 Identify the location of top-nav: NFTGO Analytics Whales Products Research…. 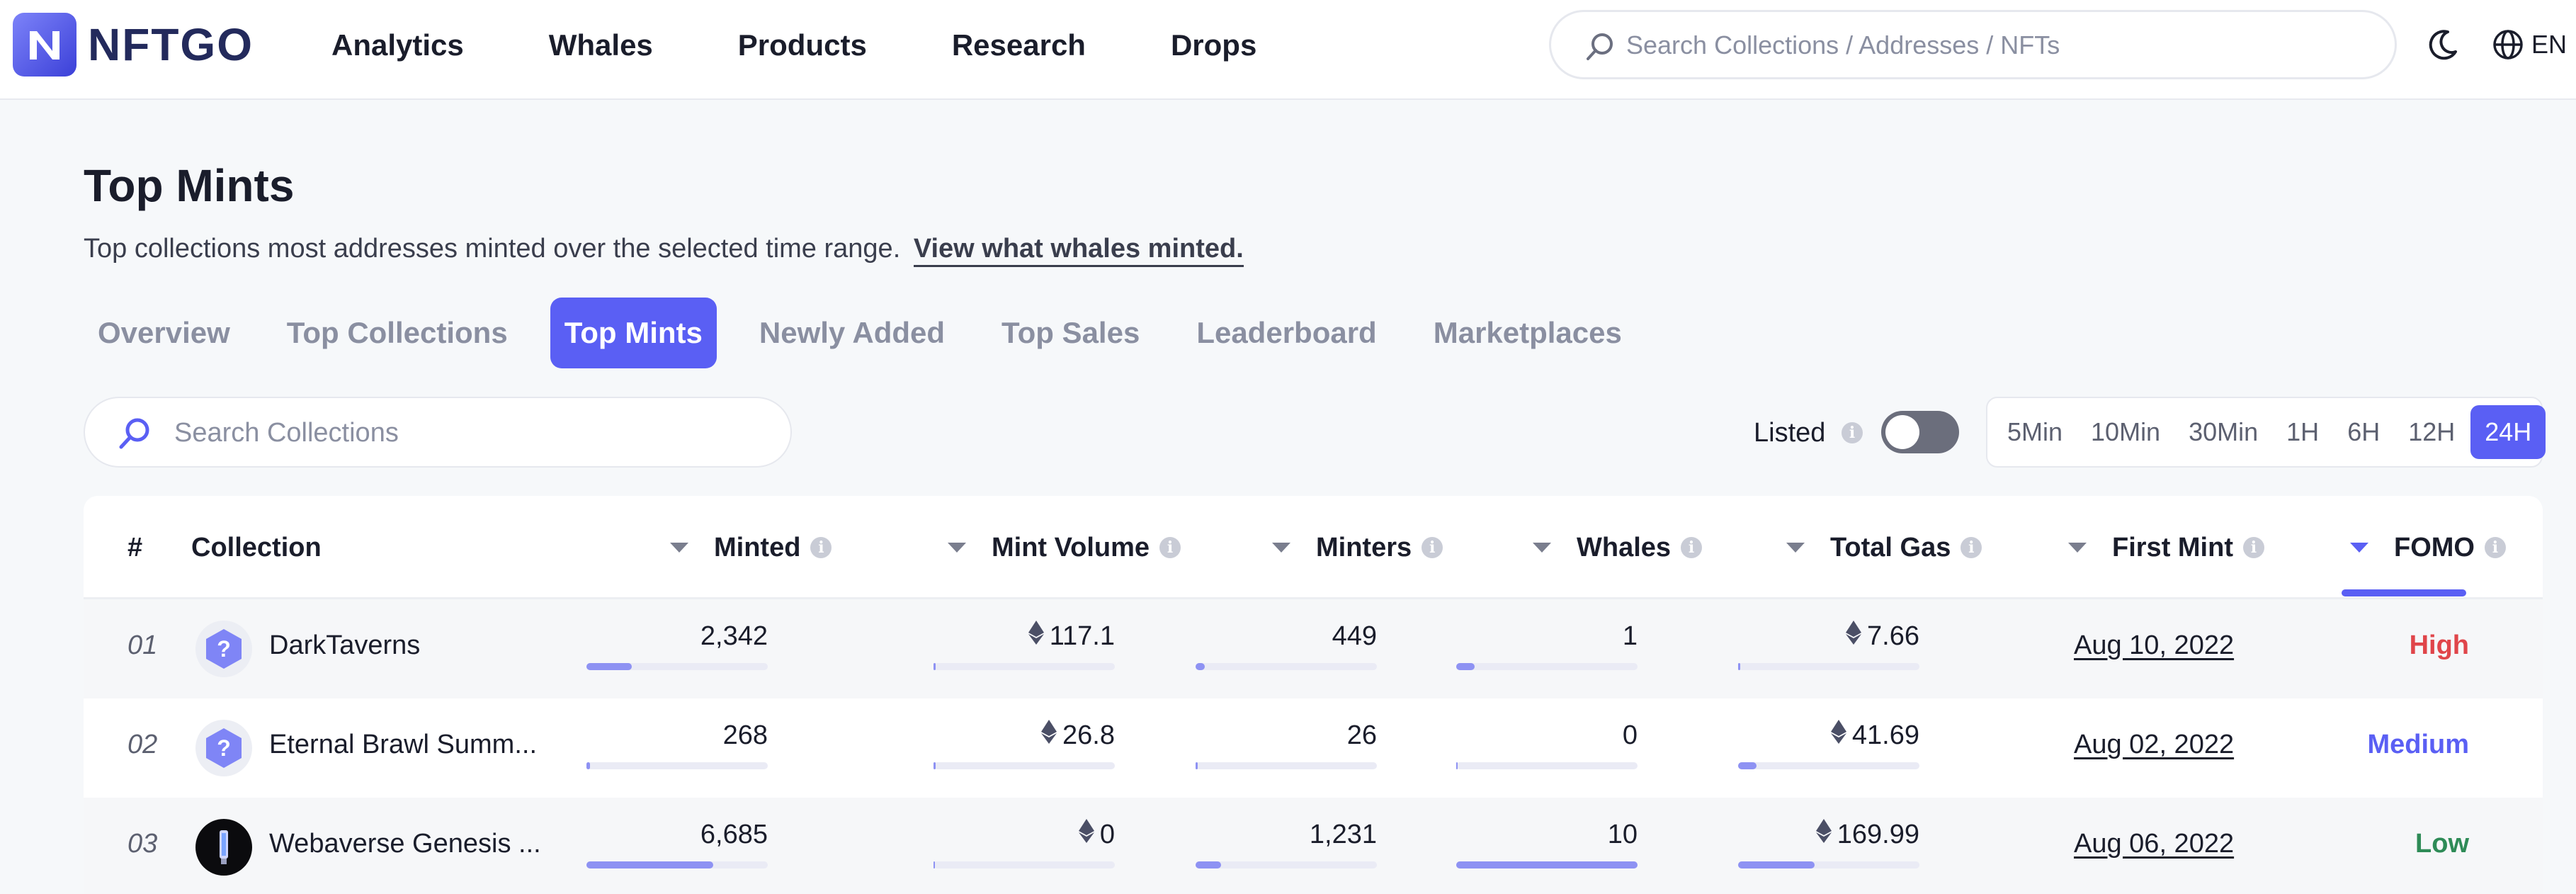
(1288, 50).